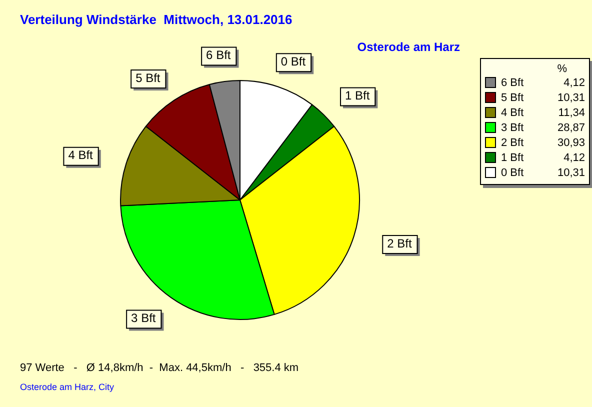 The width and height of the screenshot is (592, 407). I want to click on slice-label: 1 Bft, so click(357, 95).